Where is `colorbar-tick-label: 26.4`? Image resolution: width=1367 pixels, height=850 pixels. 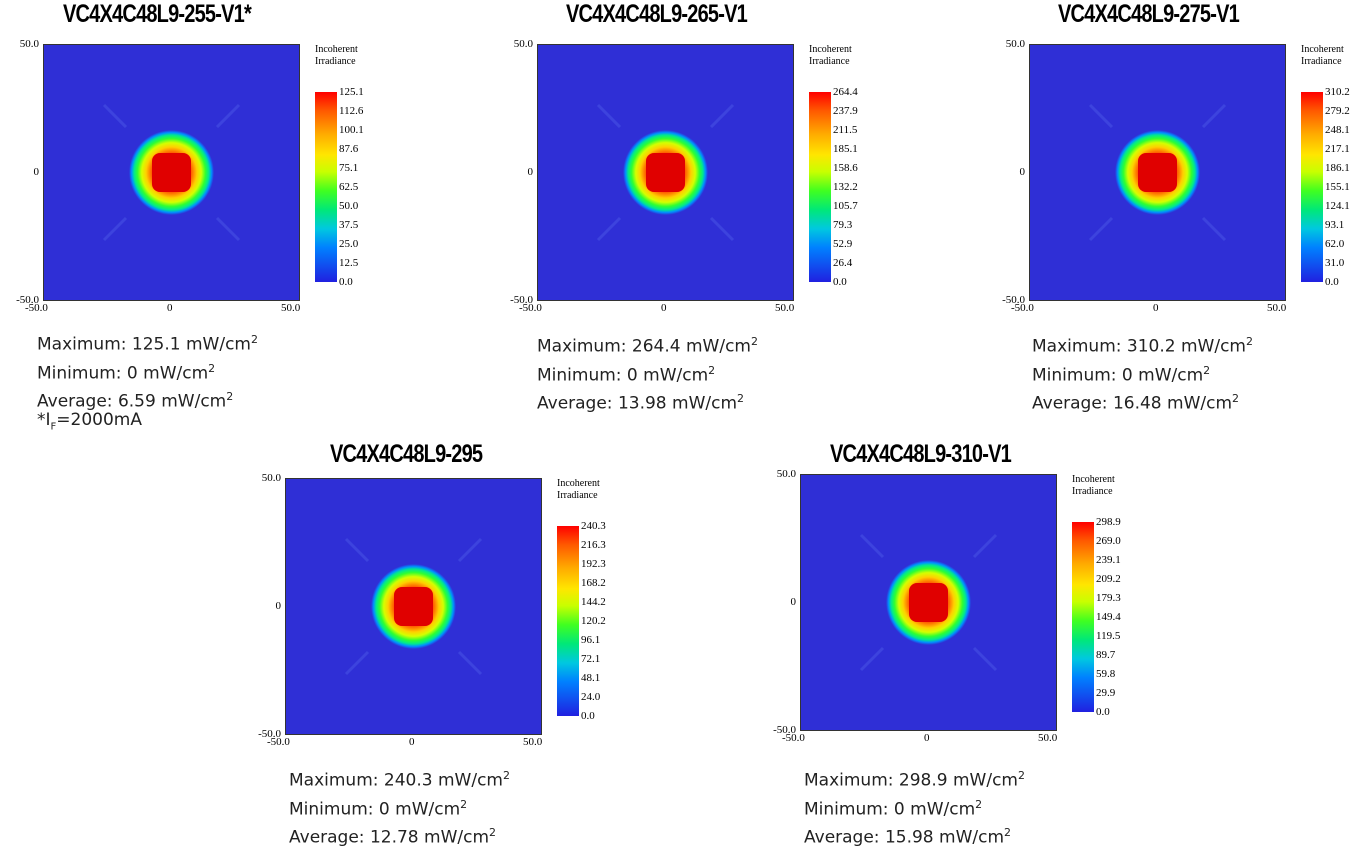
colorbar-tick-label: 26.4 is located at coordinates (843, 263).